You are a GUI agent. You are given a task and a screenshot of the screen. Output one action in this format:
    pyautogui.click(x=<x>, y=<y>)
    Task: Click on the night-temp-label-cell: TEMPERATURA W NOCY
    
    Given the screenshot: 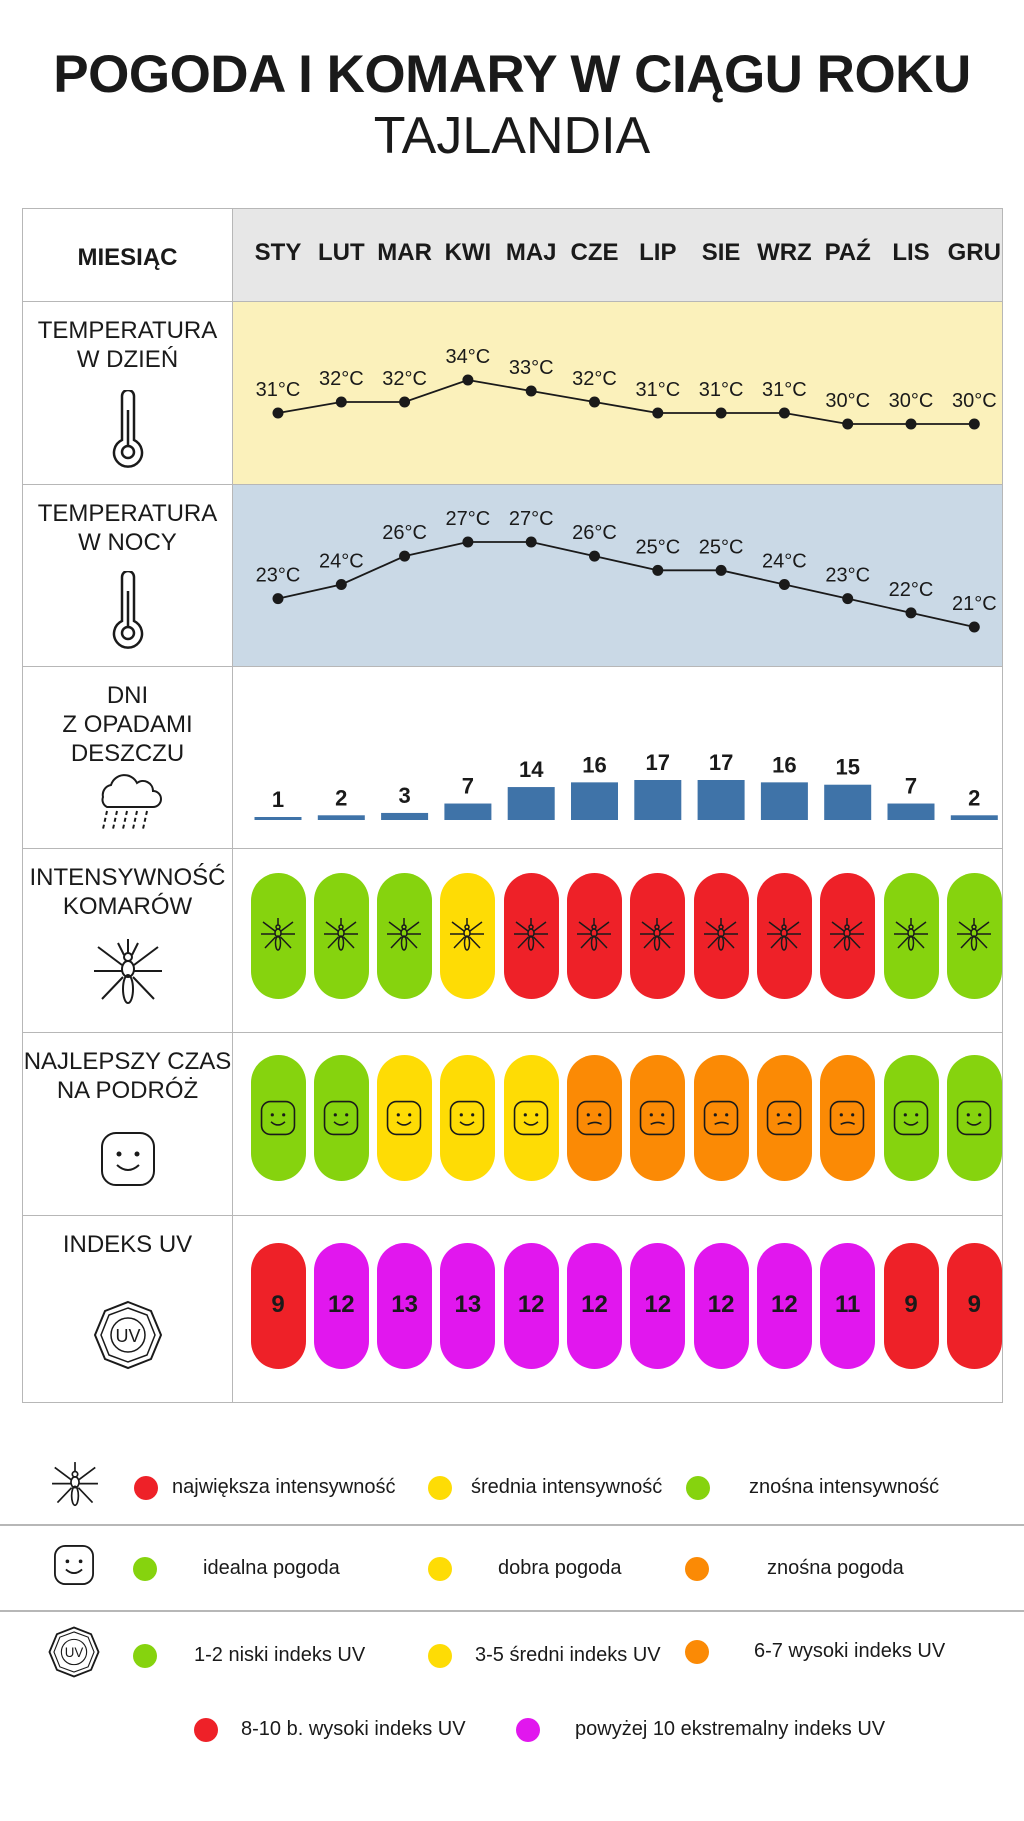 What is the action you would take?
    pyautogui.click(x=128, y=575)
    